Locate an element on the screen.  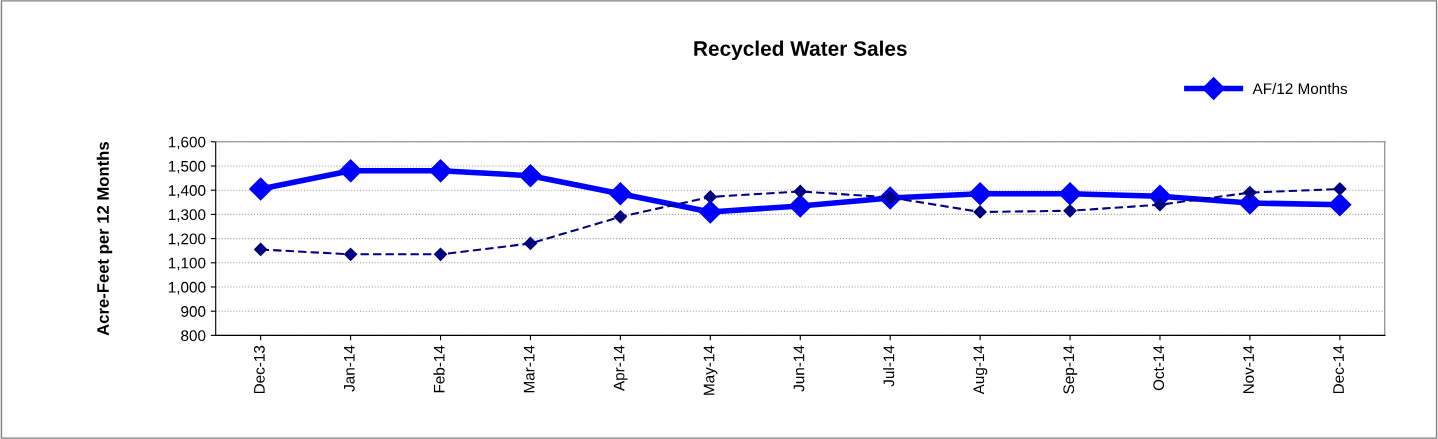
x-tick-label: Mar-14 is located at coordinates (529, 369).